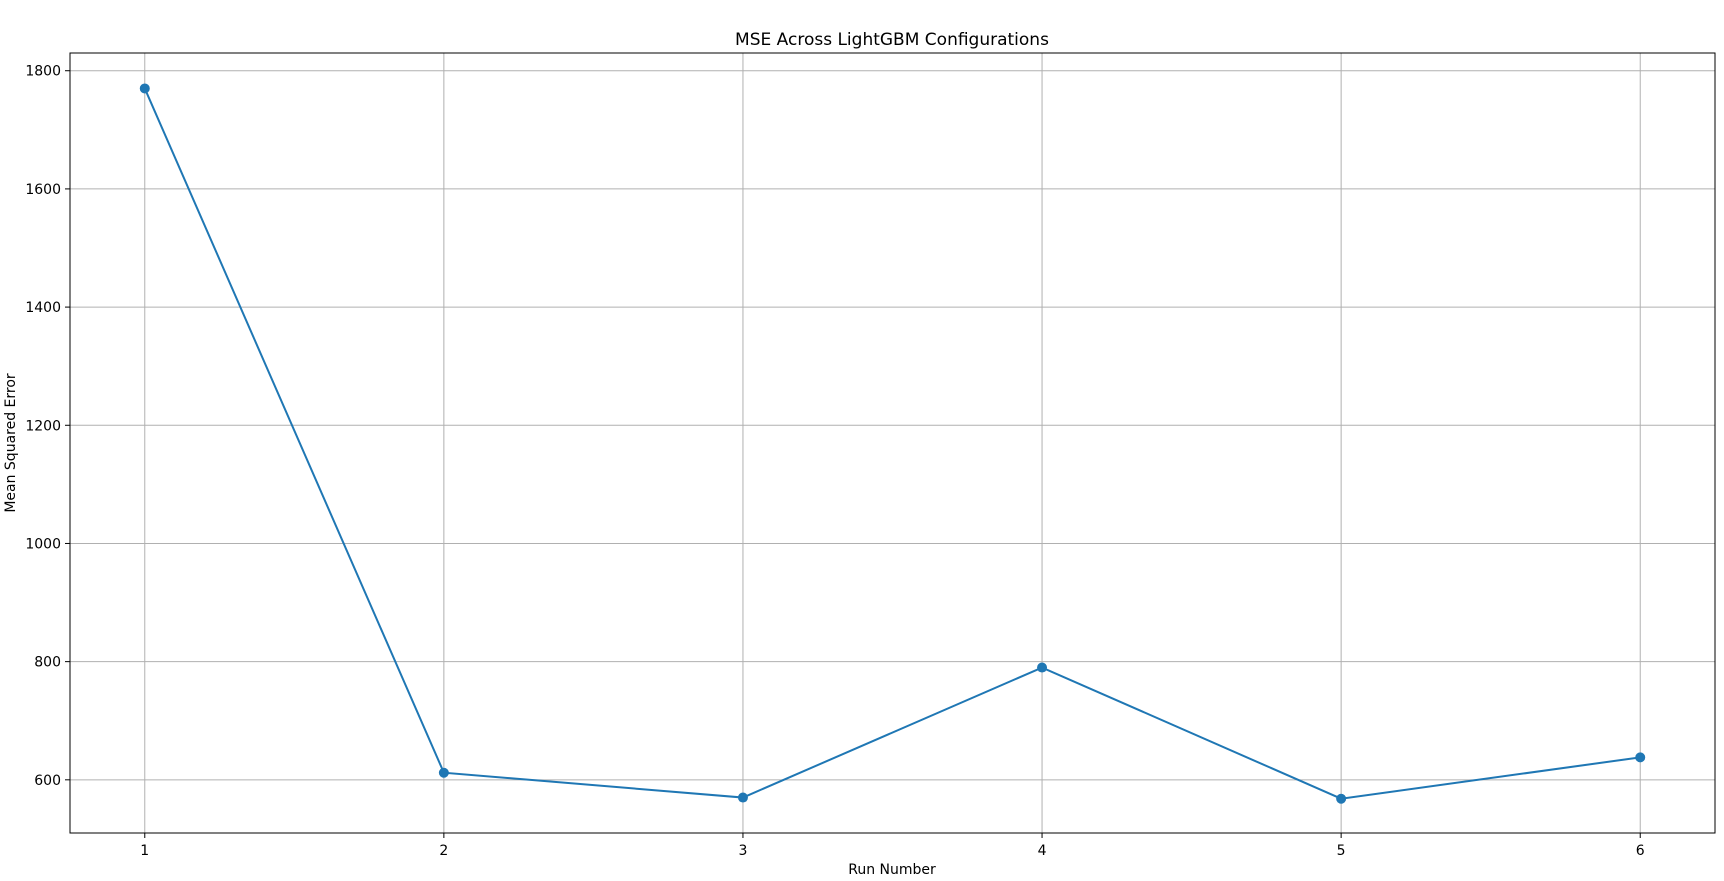  What do you see at coordinates (144, 851) in the screenshot?
I see `x-tick-label: 1` at bounding box center [144, 851].